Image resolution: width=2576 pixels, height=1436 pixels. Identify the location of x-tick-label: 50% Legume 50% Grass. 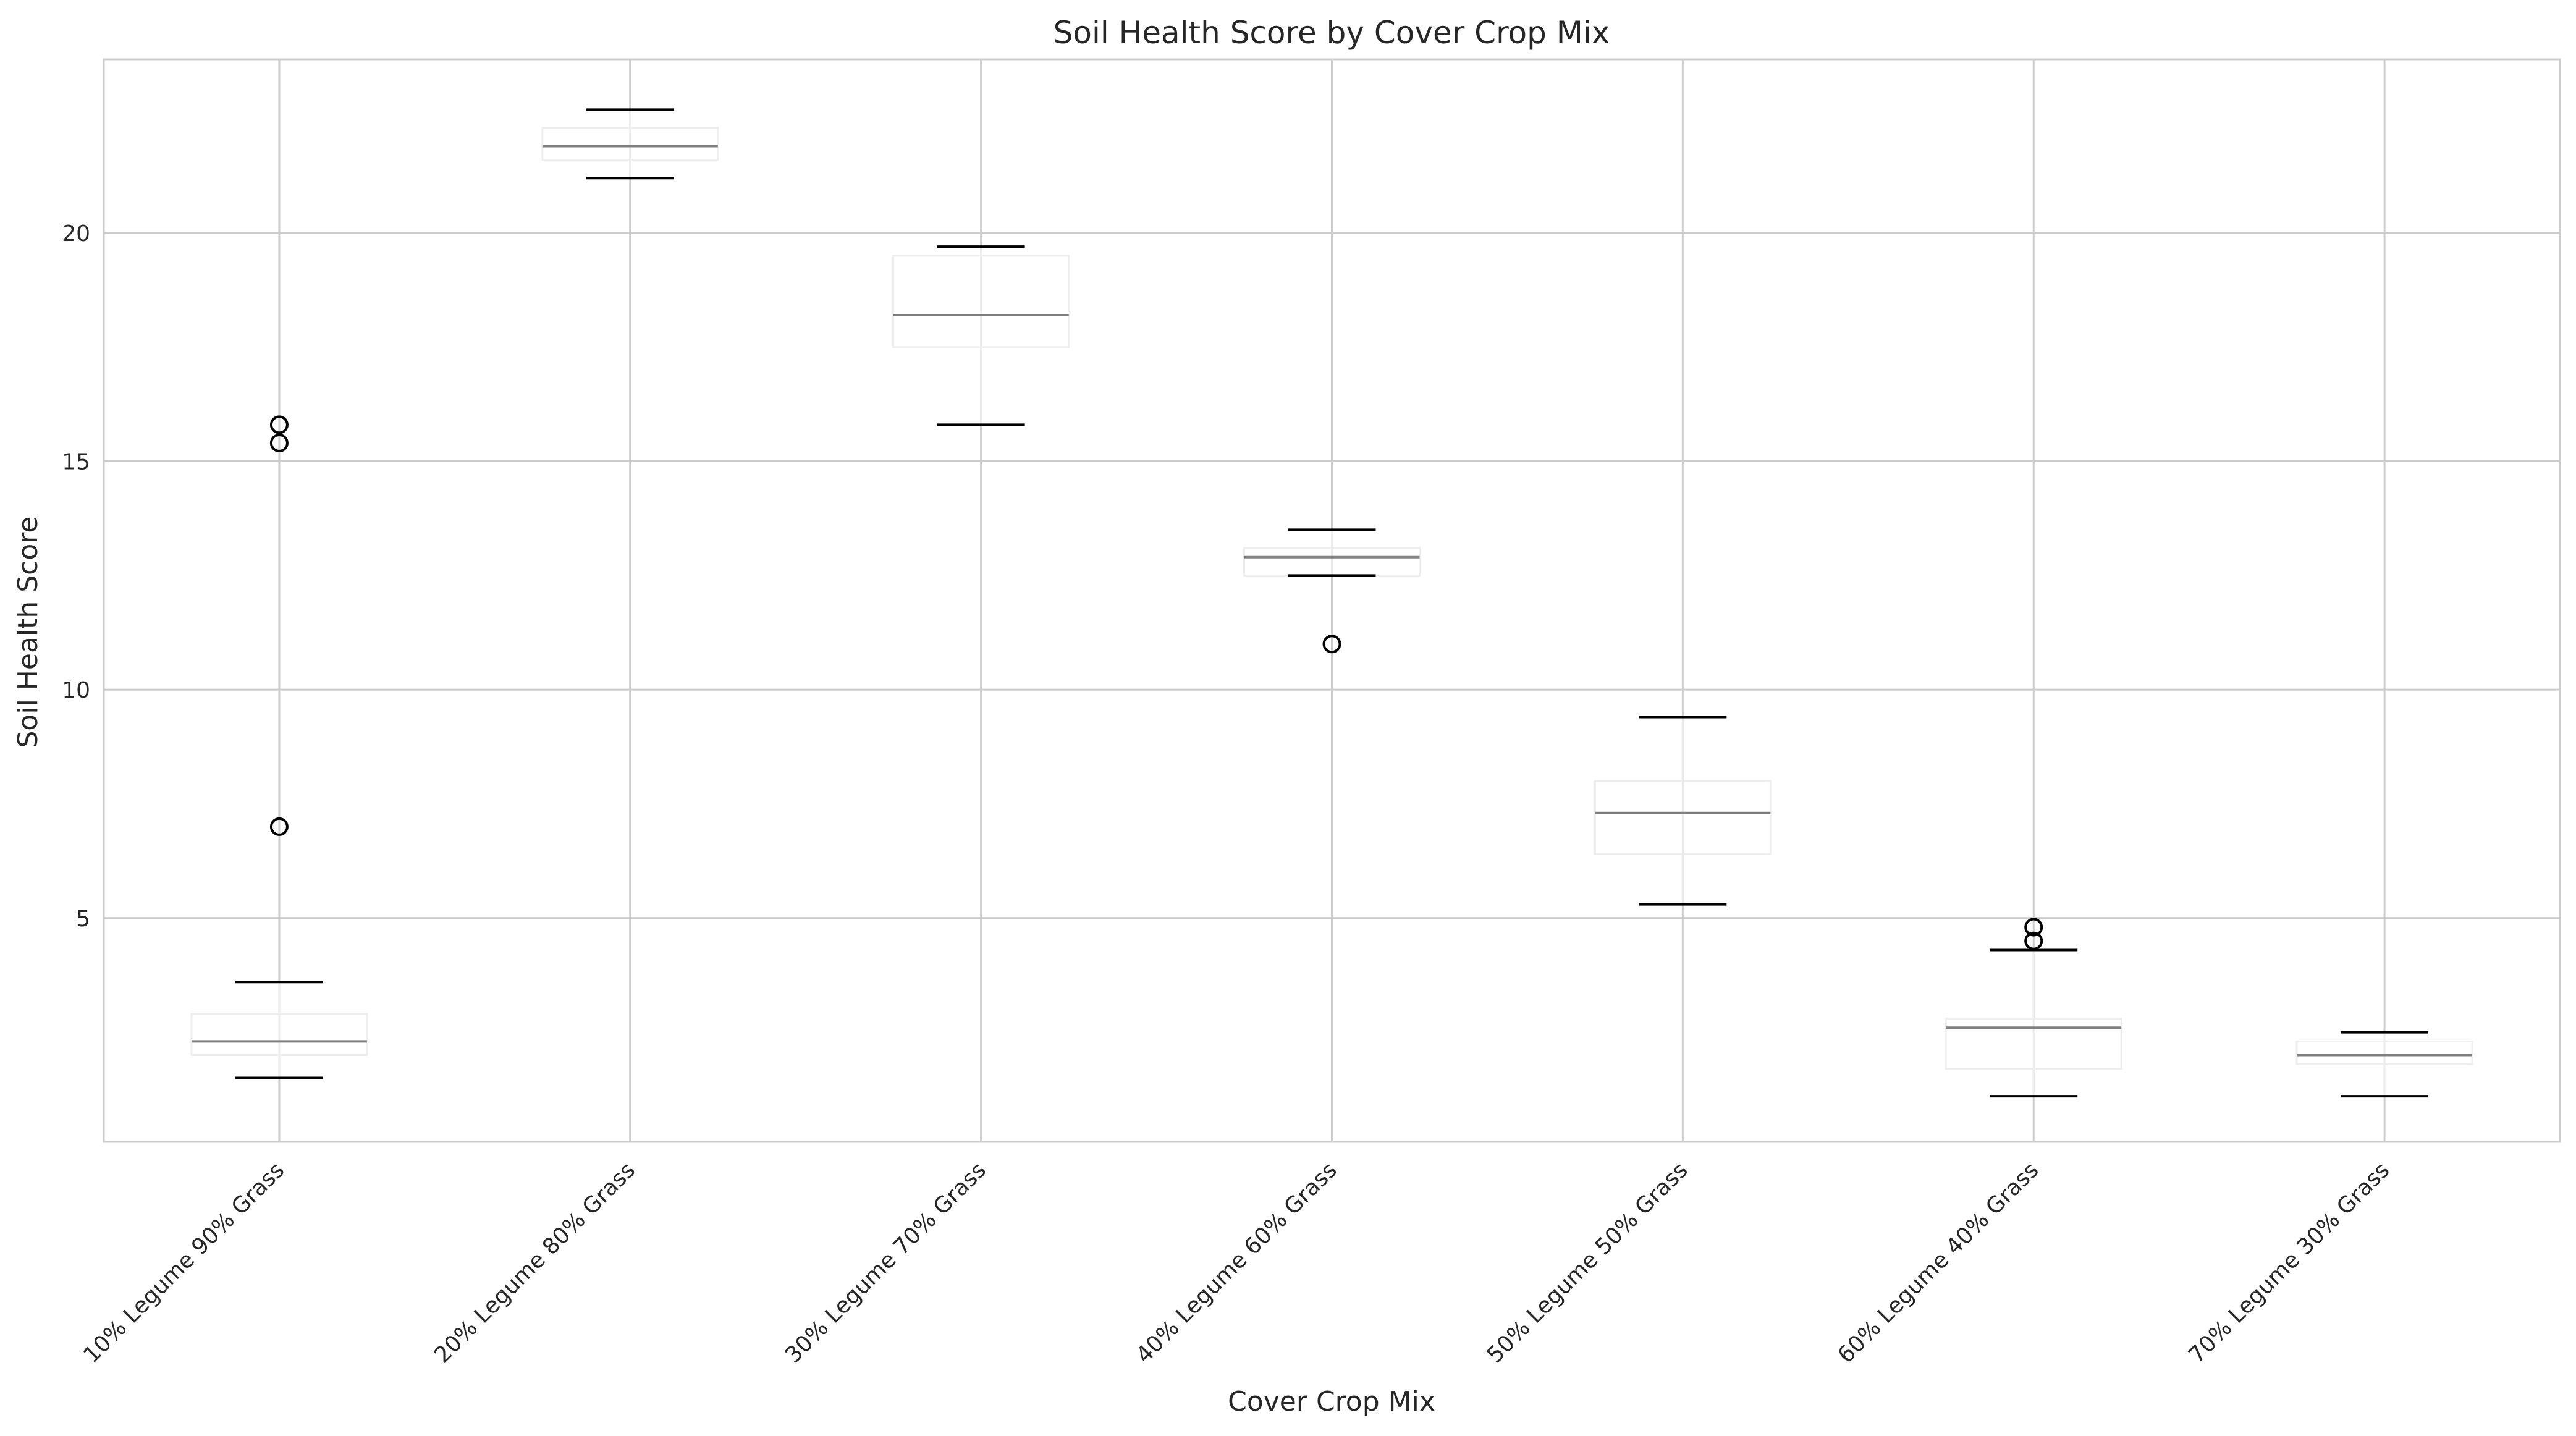
(1587, 1262).